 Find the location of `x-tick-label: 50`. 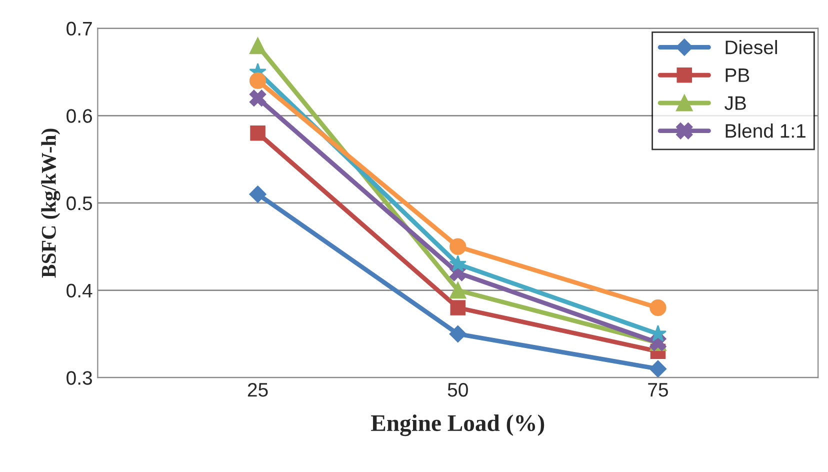

x-tick-label: 50 is located at coordinates (458, 389).